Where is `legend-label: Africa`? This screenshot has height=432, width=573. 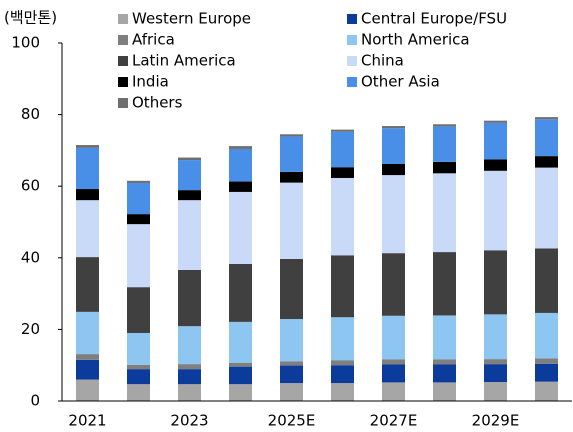
legend-label: Africa is located at coordinates (153, 40).